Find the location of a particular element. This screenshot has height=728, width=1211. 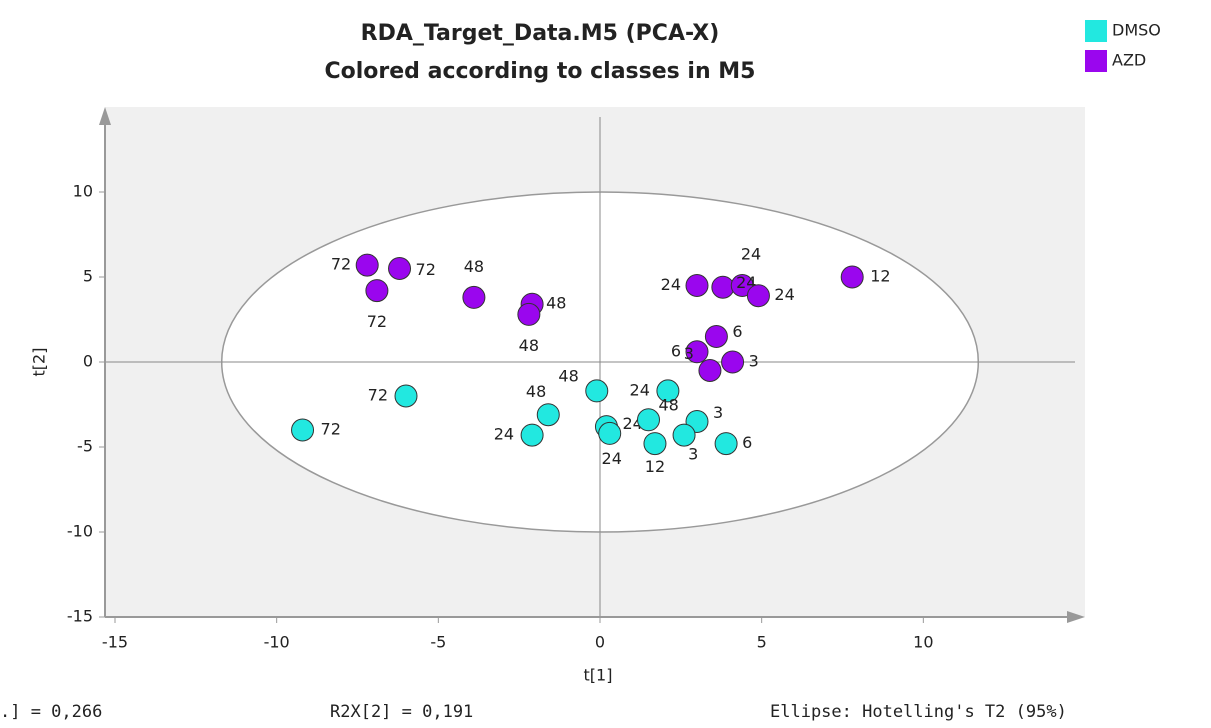

legend-label: AZD is located at coordinates (1129, 60).